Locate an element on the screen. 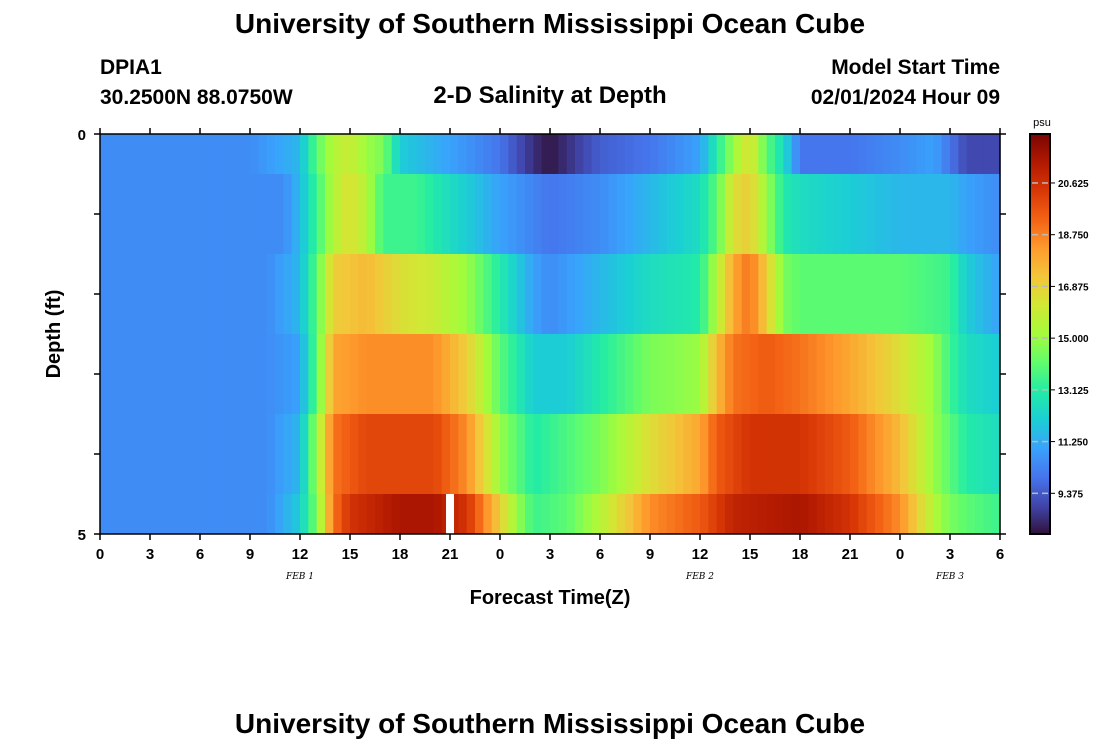 Image resolution: width=1100 pixels, height=750 pixels. colorbar-unit-label: psu is located at coordinates (1042, 123).